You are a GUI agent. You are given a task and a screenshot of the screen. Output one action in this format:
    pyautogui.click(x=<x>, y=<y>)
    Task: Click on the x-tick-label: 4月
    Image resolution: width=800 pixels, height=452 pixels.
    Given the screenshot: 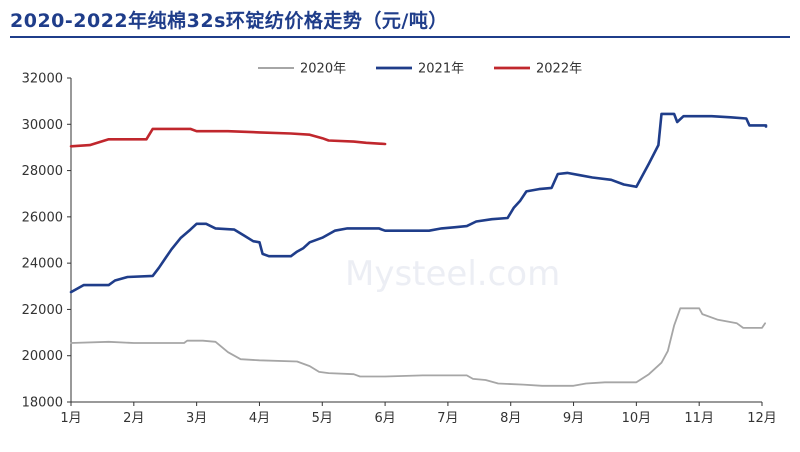 What is the action you would take?
    pyautogui.click(x=259, y=418)
    